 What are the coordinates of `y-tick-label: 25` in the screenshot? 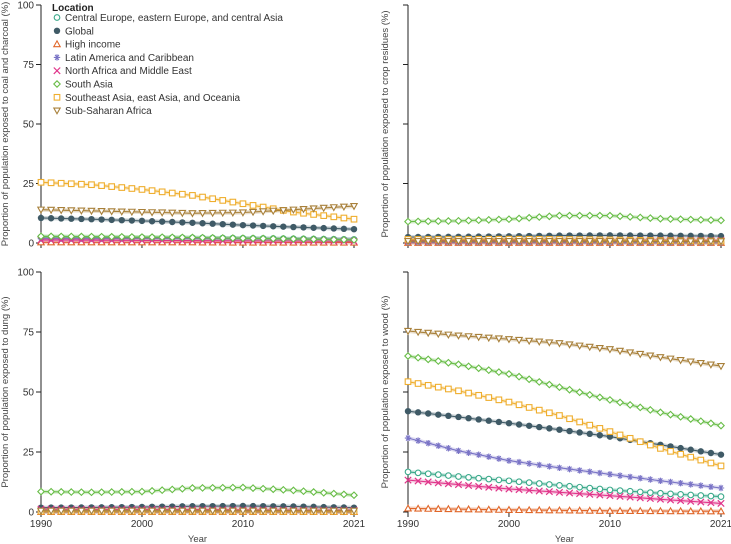 It's located at (29, 453).